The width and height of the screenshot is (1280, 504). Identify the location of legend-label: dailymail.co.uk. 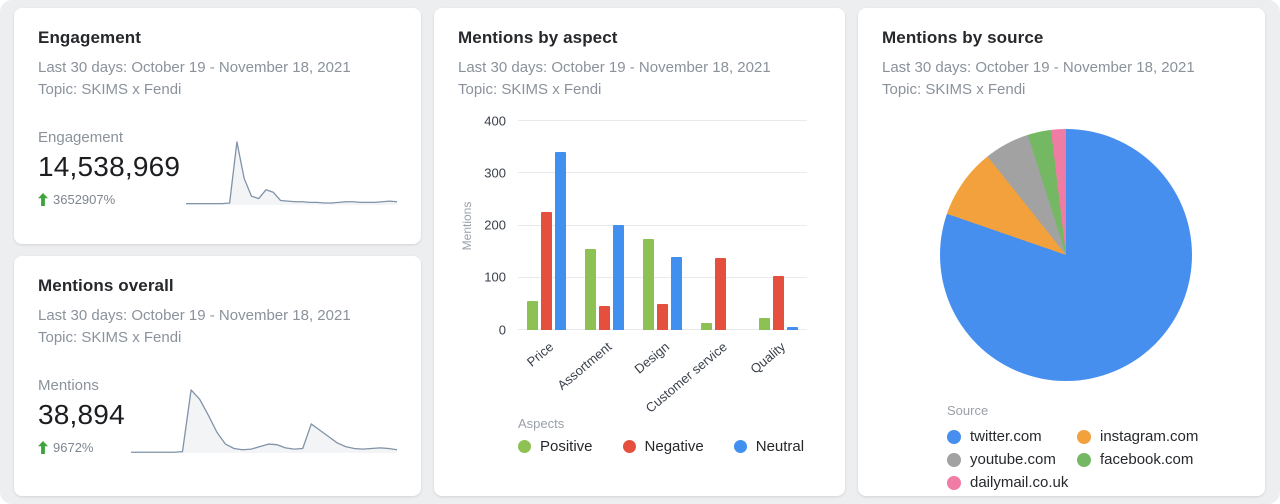
(1019, 482).